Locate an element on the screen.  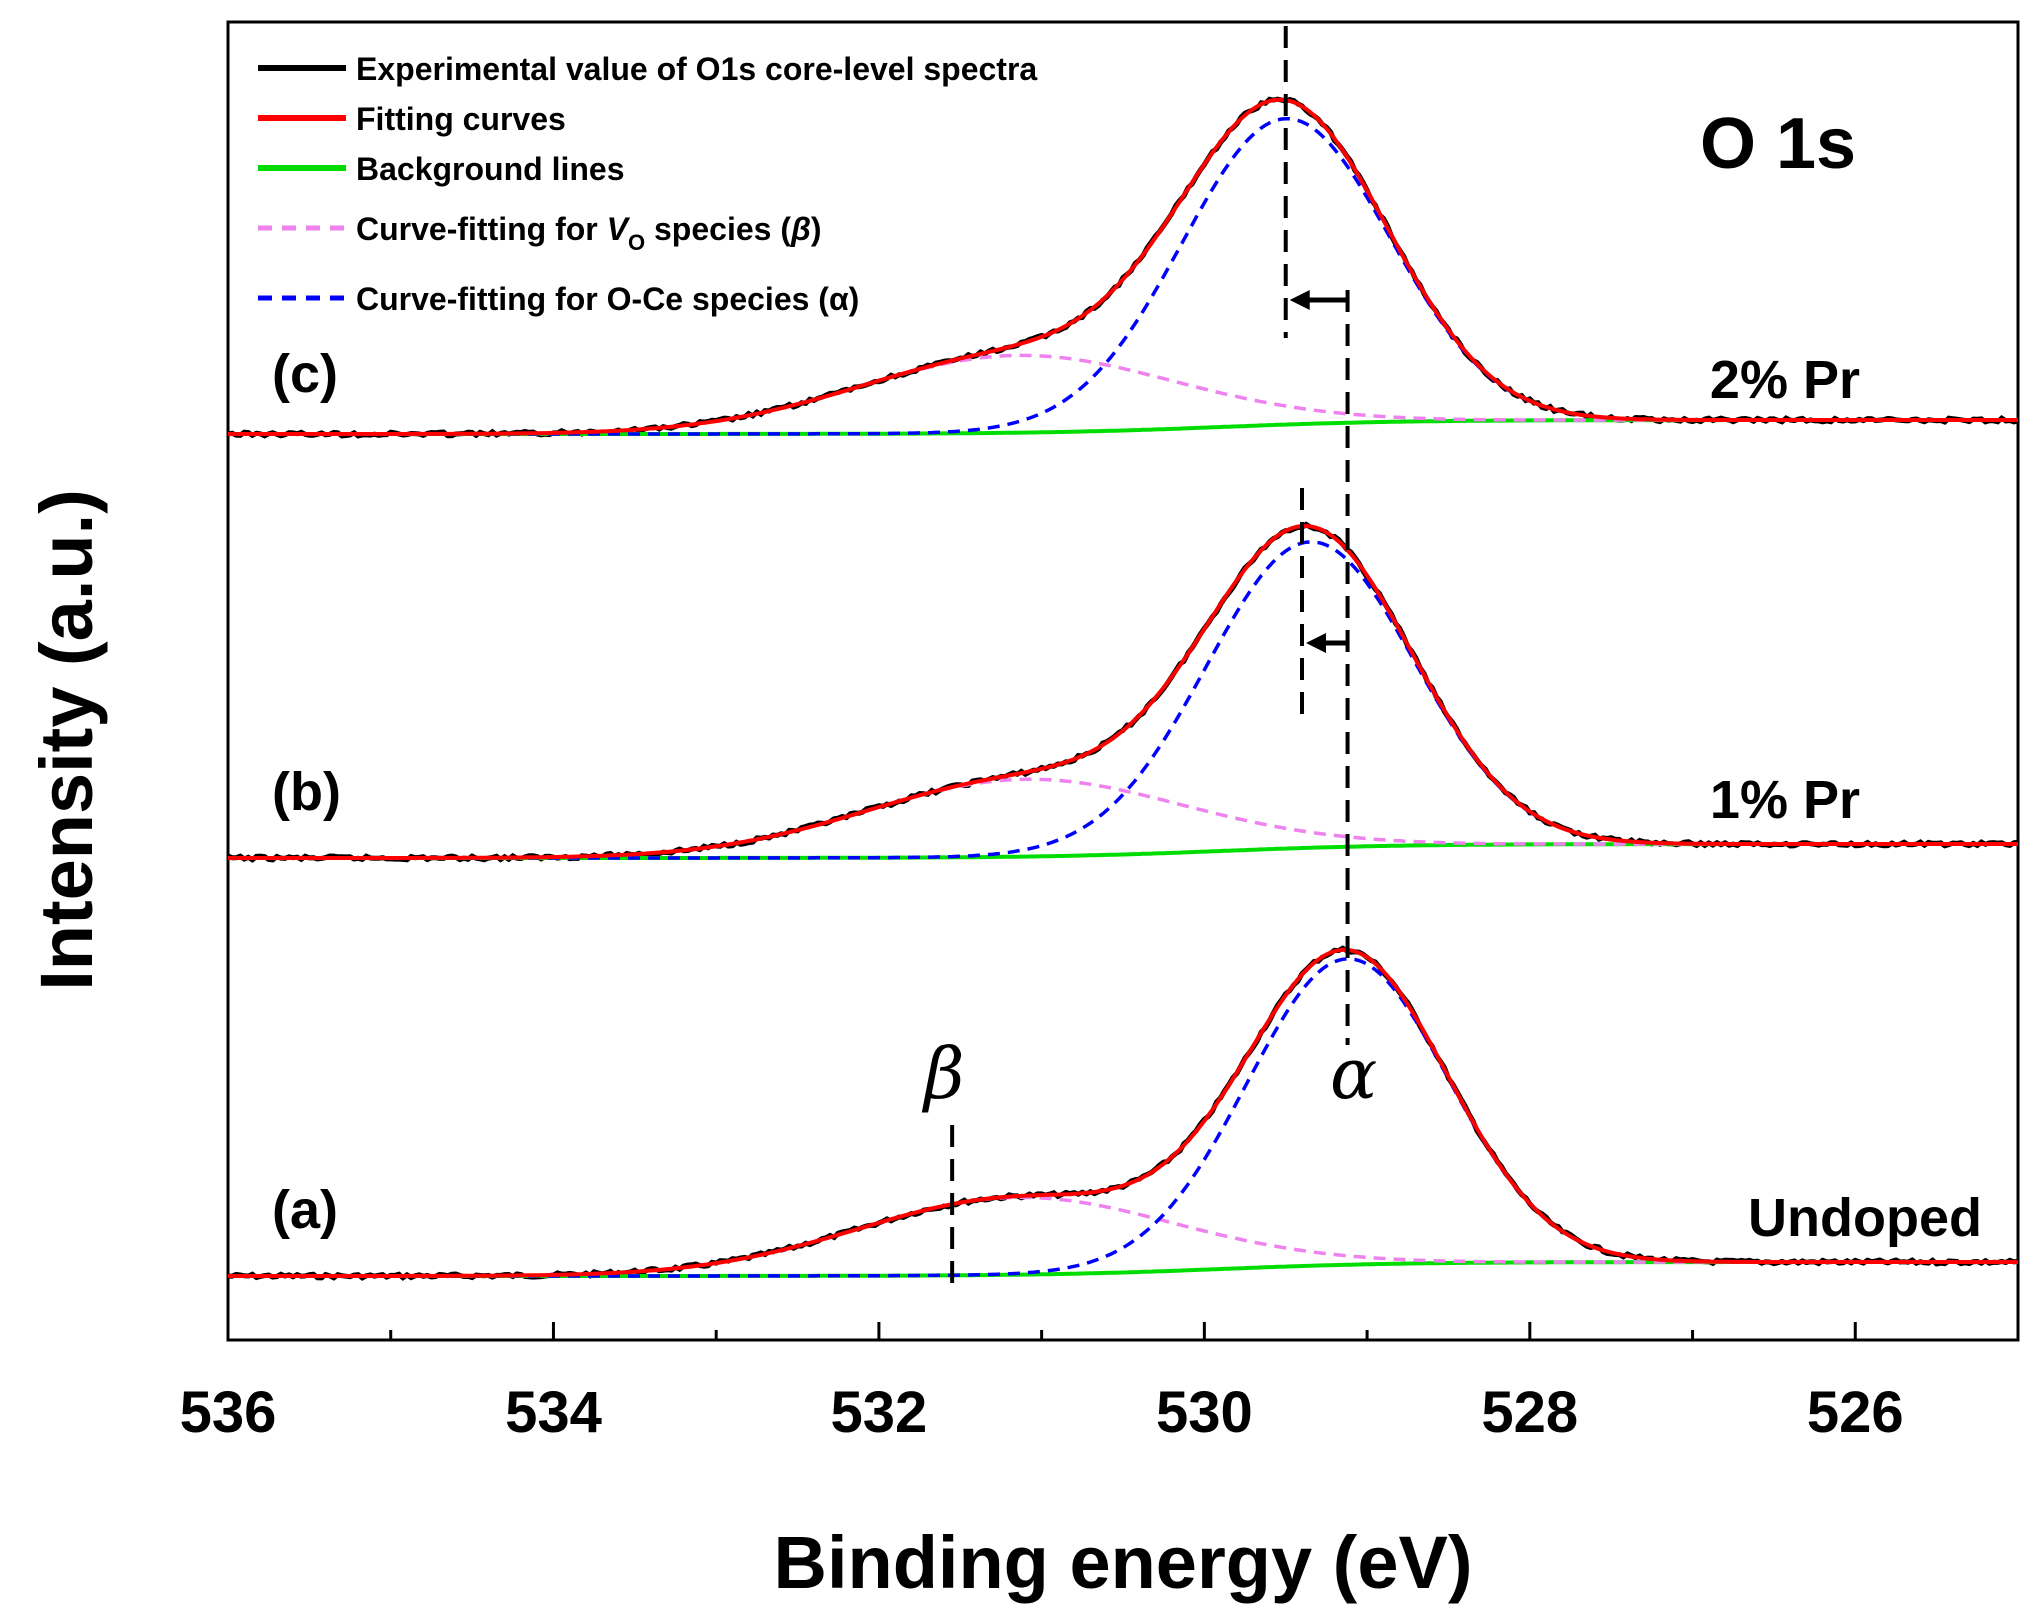
sample-name-label: 1% Pr is located at coordinates (1785, 800).